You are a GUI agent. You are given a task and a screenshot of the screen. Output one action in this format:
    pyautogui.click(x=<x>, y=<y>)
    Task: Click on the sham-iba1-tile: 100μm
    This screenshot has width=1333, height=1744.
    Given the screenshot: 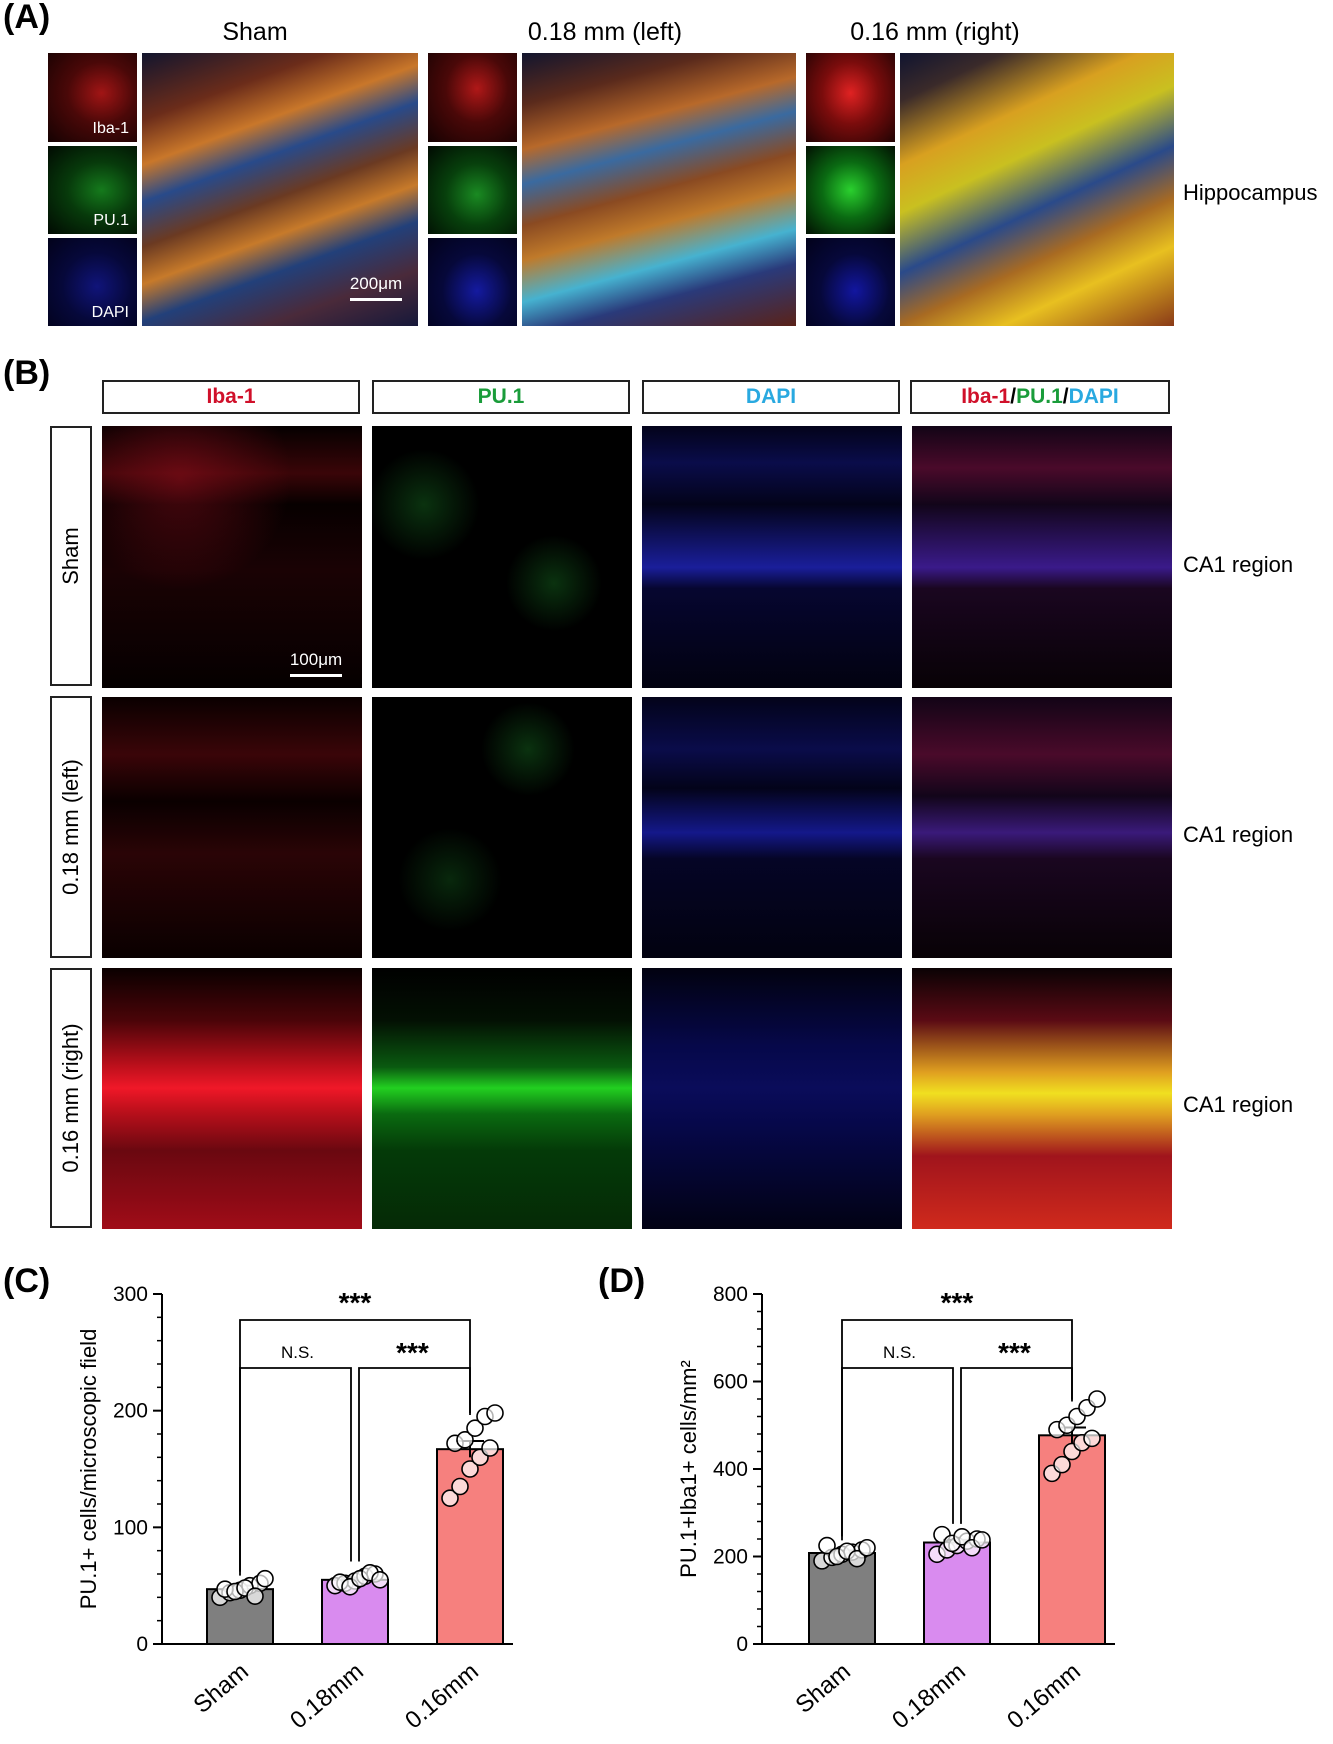 What is the action you would take?
    pyautogui.click(x=232, y=557)
    